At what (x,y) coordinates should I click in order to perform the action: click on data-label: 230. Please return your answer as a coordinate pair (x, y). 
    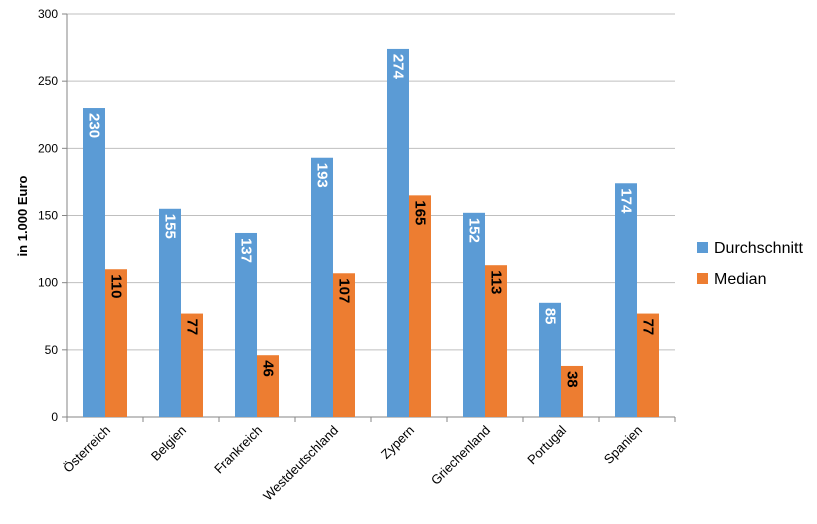
    Looking at the image, I should click on (94, 125).